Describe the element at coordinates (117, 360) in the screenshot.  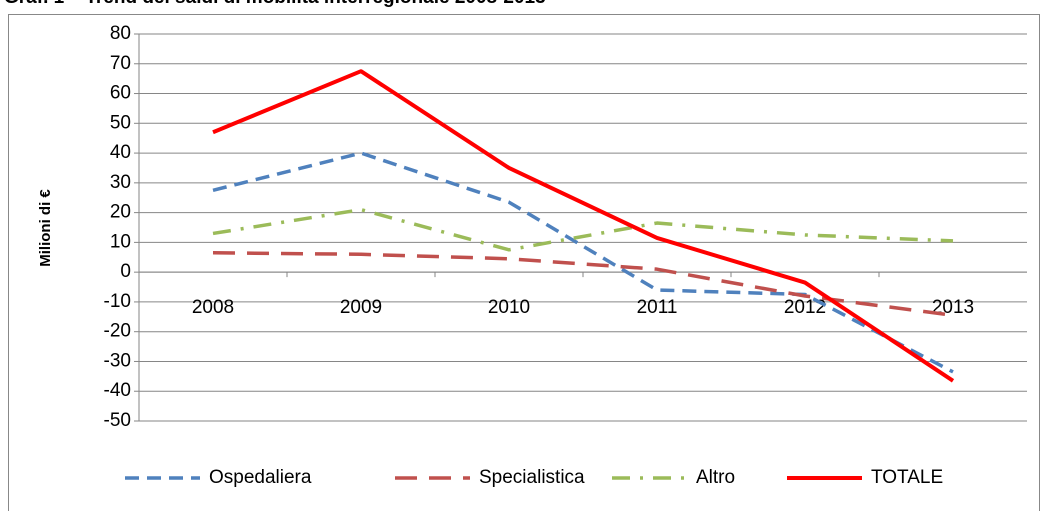
I see `y-tick-label: -30` at that location.